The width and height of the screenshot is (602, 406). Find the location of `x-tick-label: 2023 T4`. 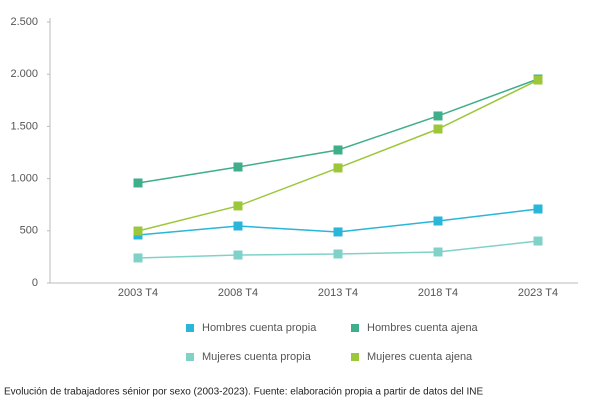

x-tick-label: 2023 T4 is located at coordinates (538, 293).